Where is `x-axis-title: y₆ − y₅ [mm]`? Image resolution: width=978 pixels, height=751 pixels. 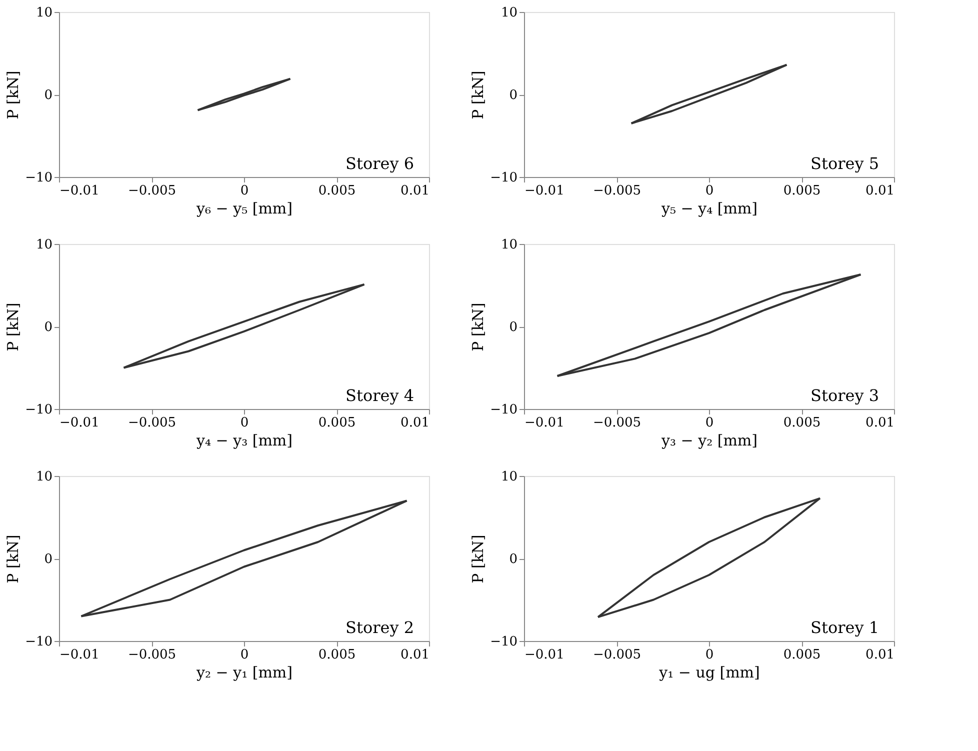 x-axis-title: y₆ − y₅ [mm] is located at coordinates (244, 209).